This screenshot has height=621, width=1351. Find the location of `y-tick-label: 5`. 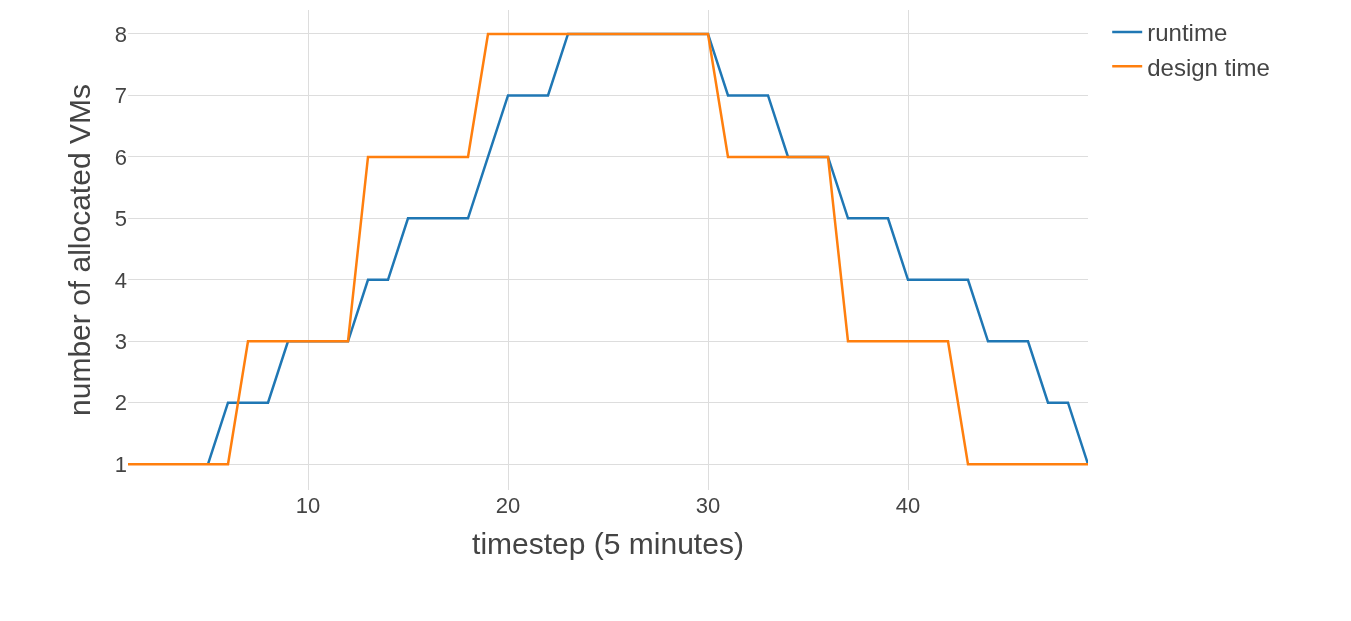

y-tick-label: 5 is located at coordinates (120, 219).